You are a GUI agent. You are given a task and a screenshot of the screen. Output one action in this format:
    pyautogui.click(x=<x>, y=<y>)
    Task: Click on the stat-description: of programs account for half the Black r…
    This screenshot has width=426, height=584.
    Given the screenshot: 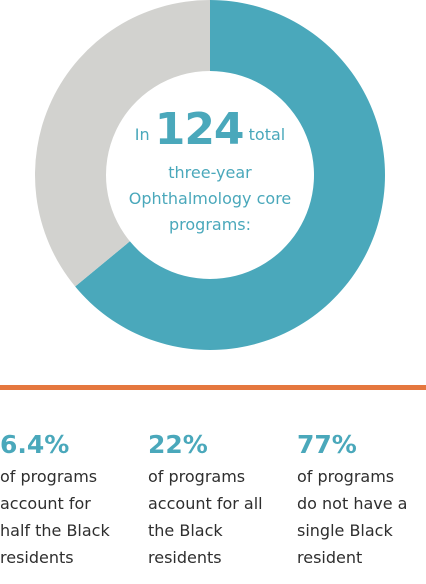 What is the action you would take?
    pyautogui.click(x=67, y=517)
    